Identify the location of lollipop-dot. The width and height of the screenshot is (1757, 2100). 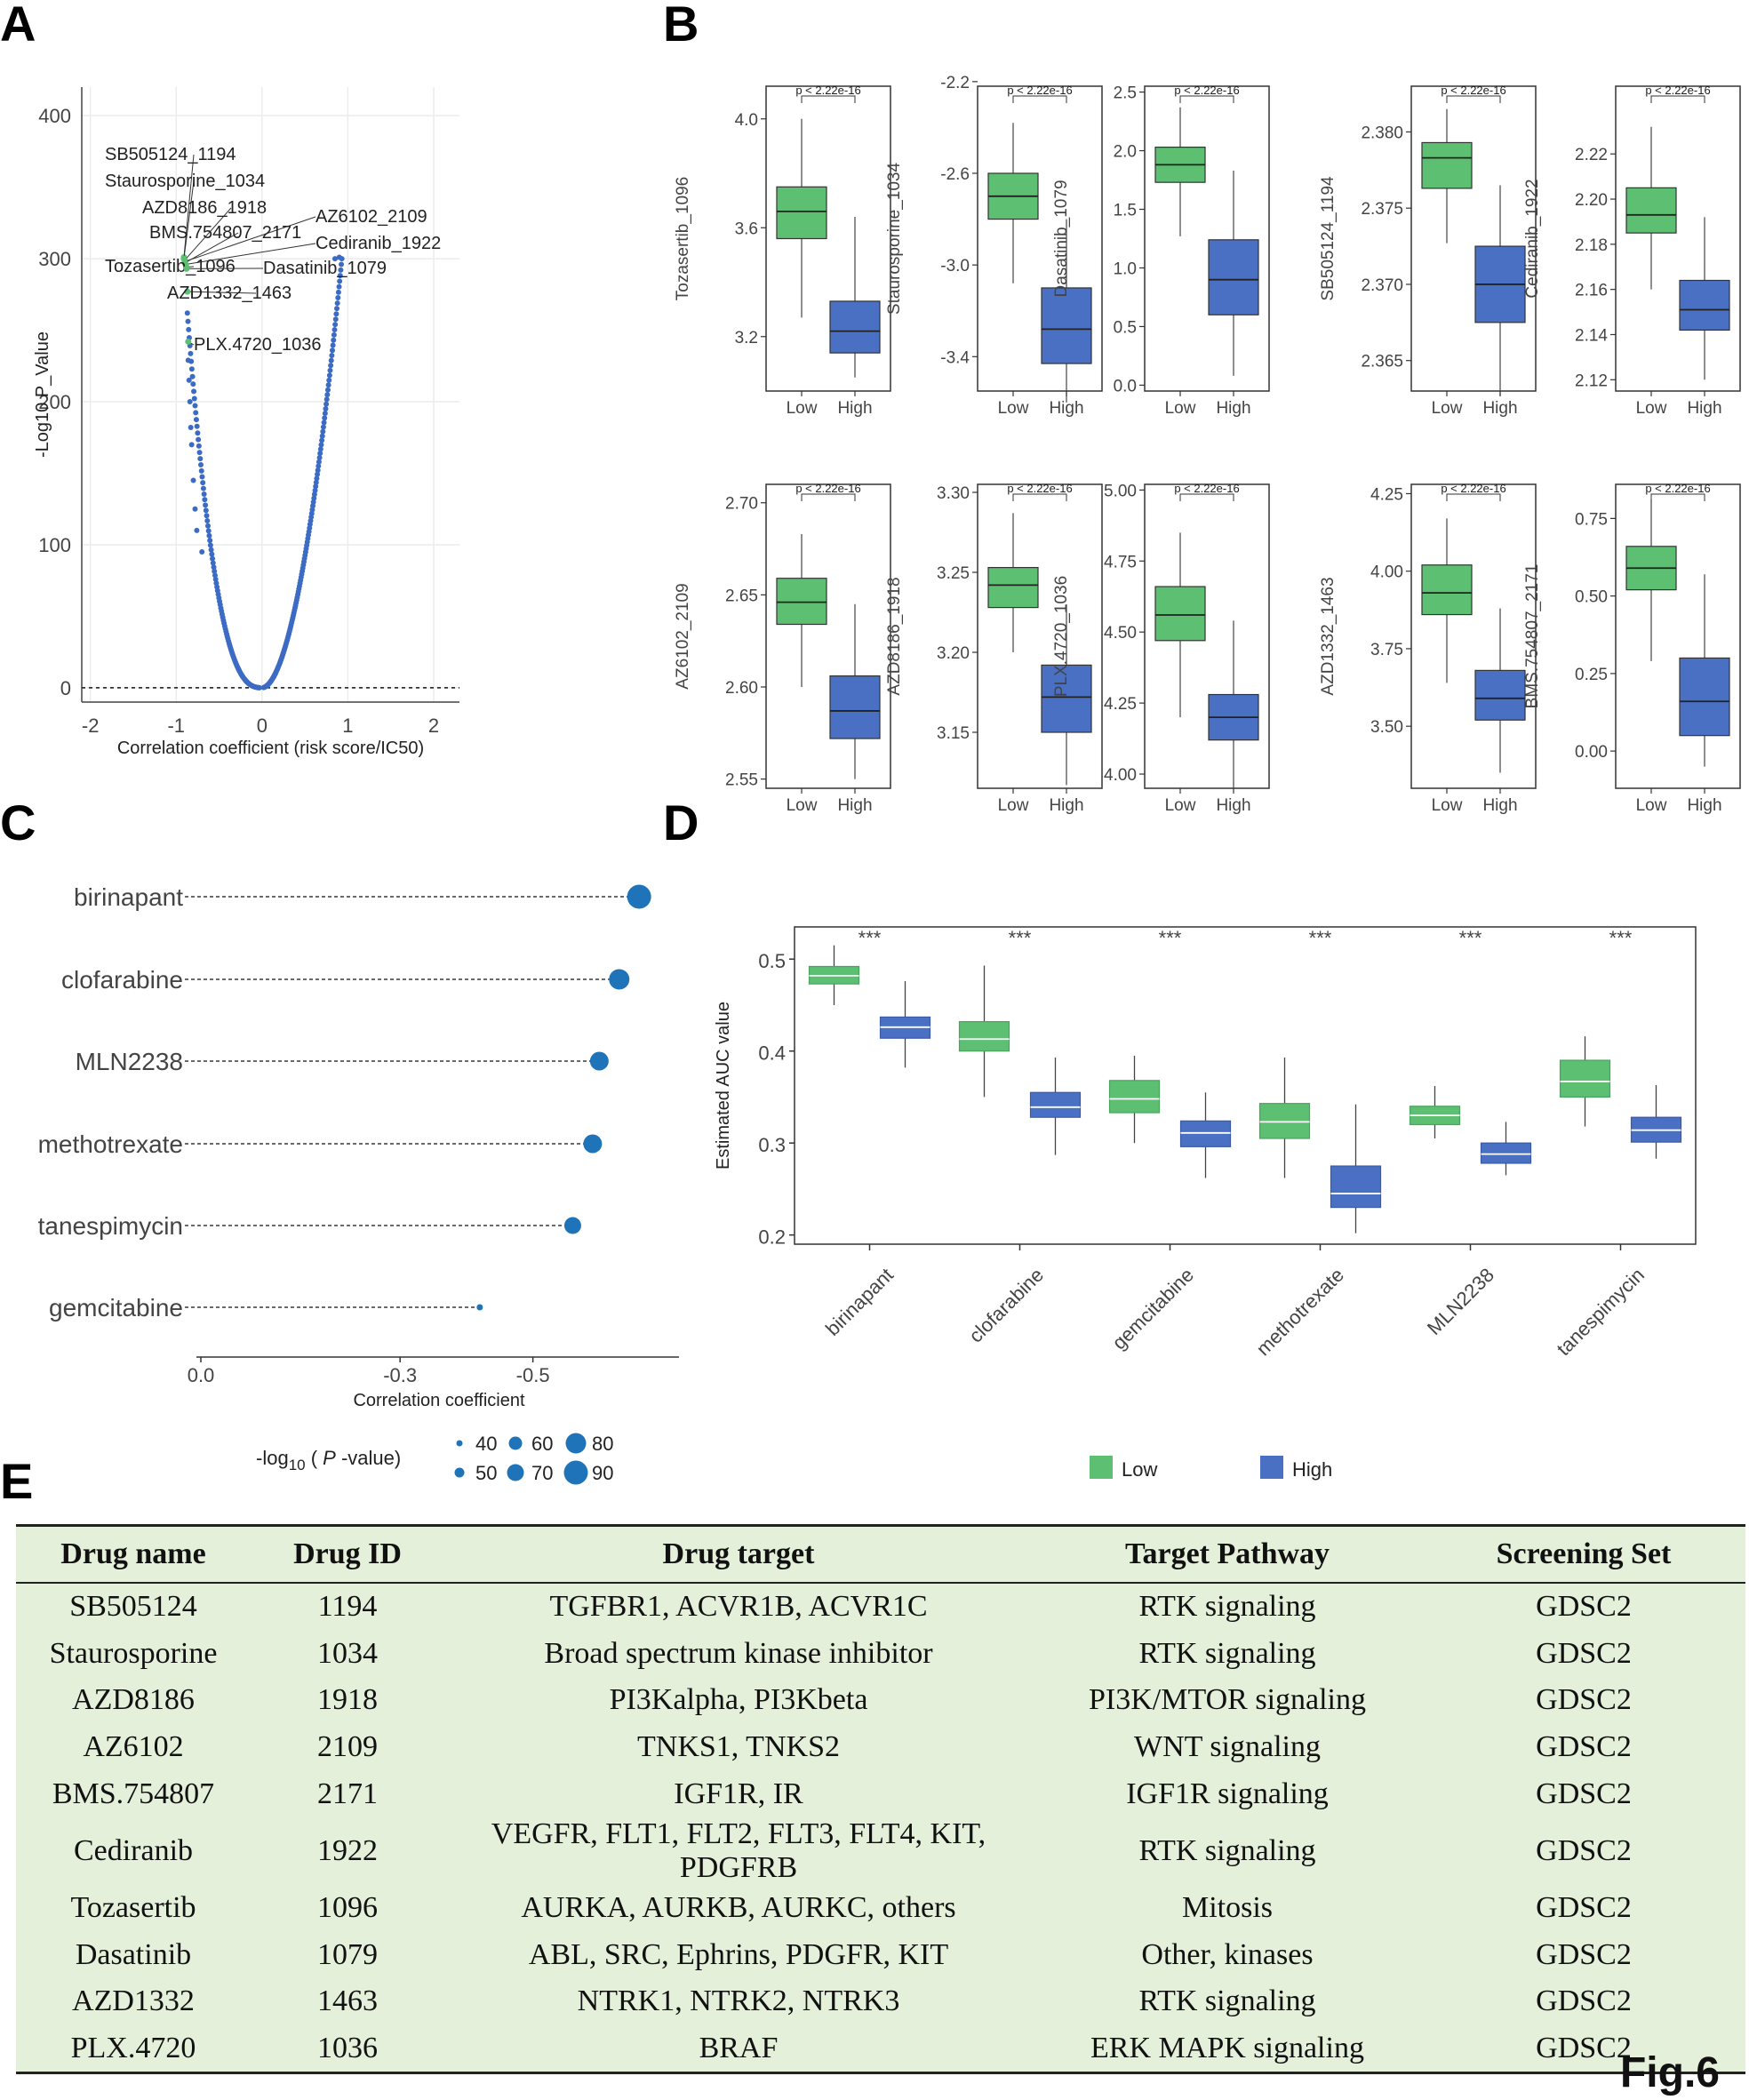
(572, 1225).